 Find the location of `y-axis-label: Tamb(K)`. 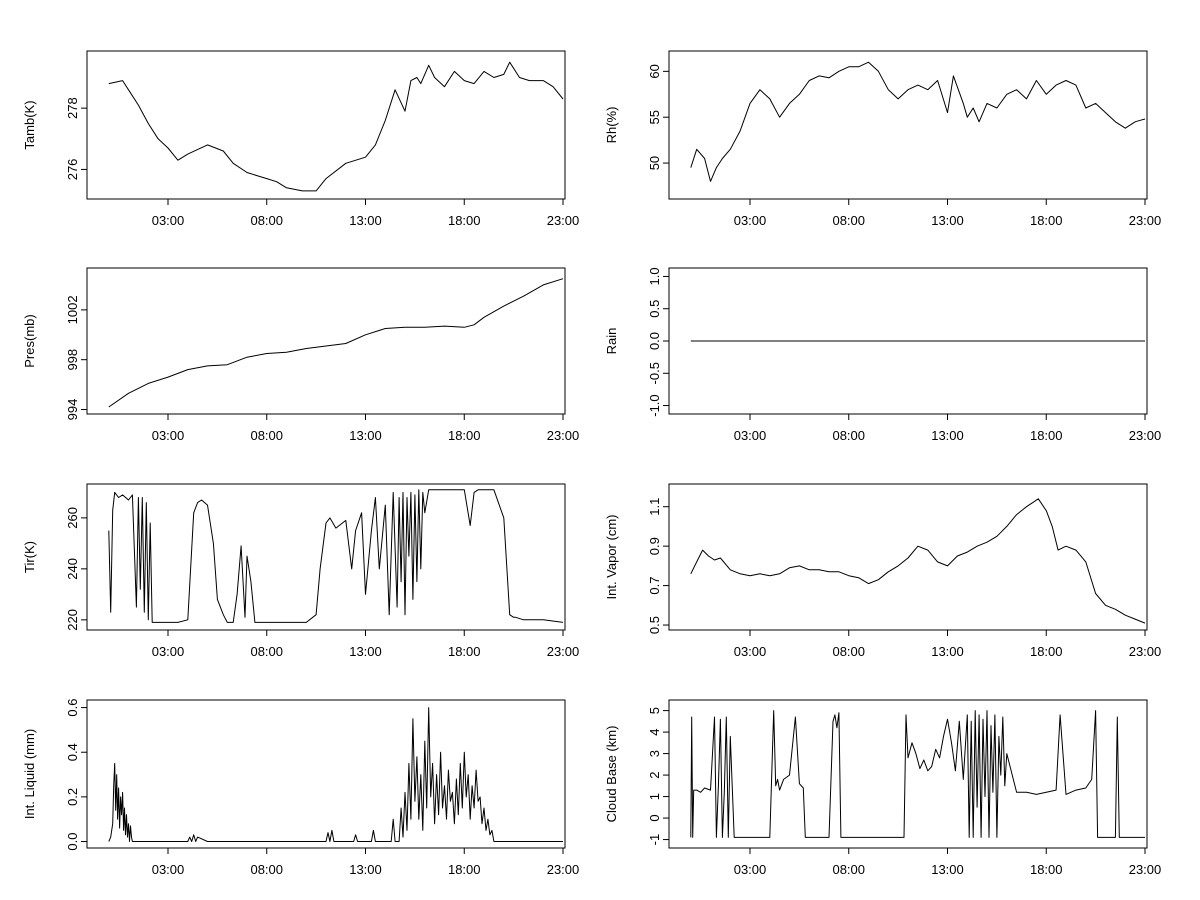

y-axis-label: Tamb(K) is located at coordinates (29, 124).